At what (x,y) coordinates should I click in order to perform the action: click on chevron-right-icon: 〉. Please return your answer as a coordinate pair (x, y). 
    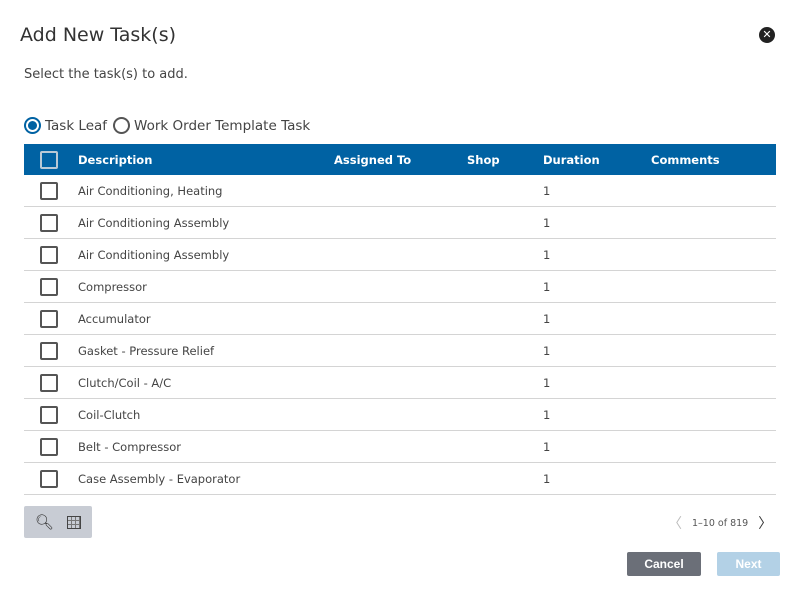
    Looking at the image, I should click on (765, 524).